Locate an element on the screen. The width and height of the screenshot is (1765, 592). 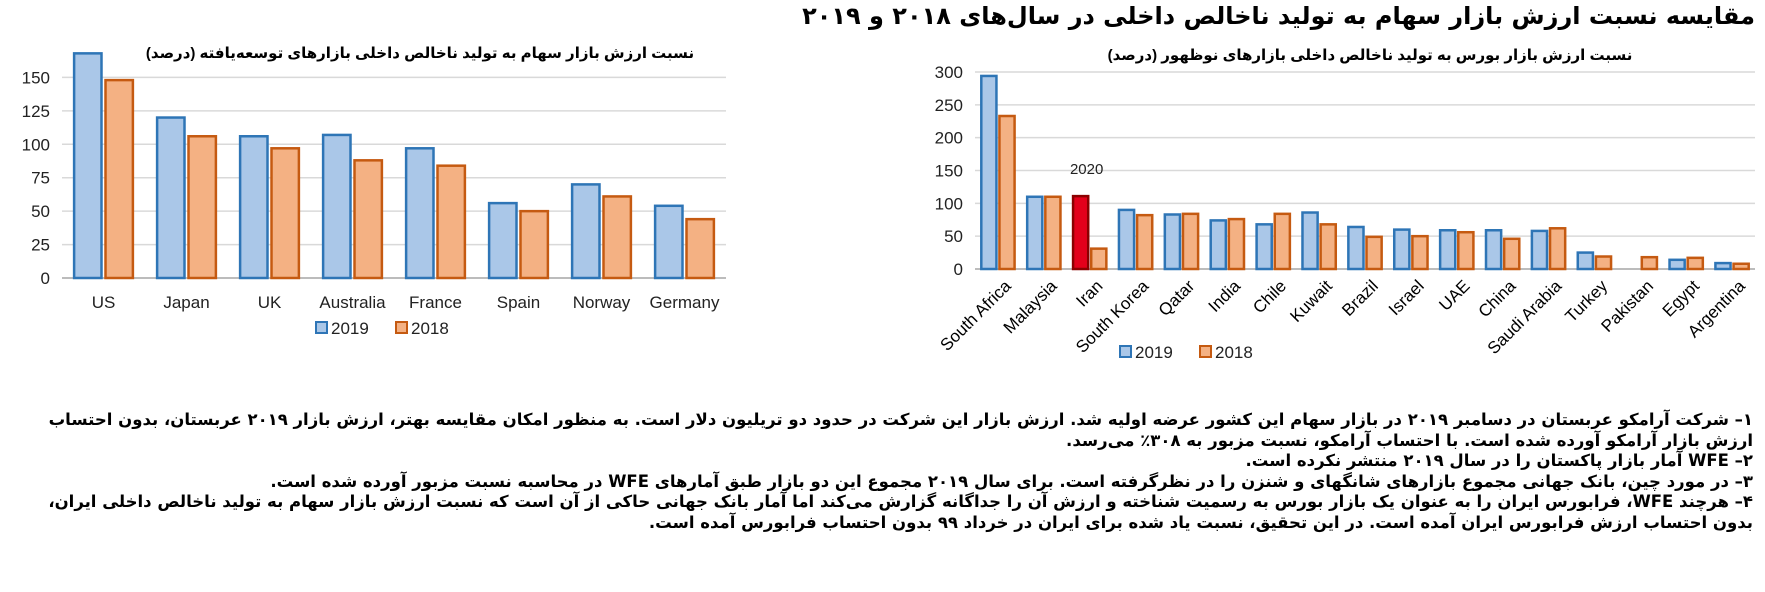
bar-2019-norway is located at coordinates (585, 231).